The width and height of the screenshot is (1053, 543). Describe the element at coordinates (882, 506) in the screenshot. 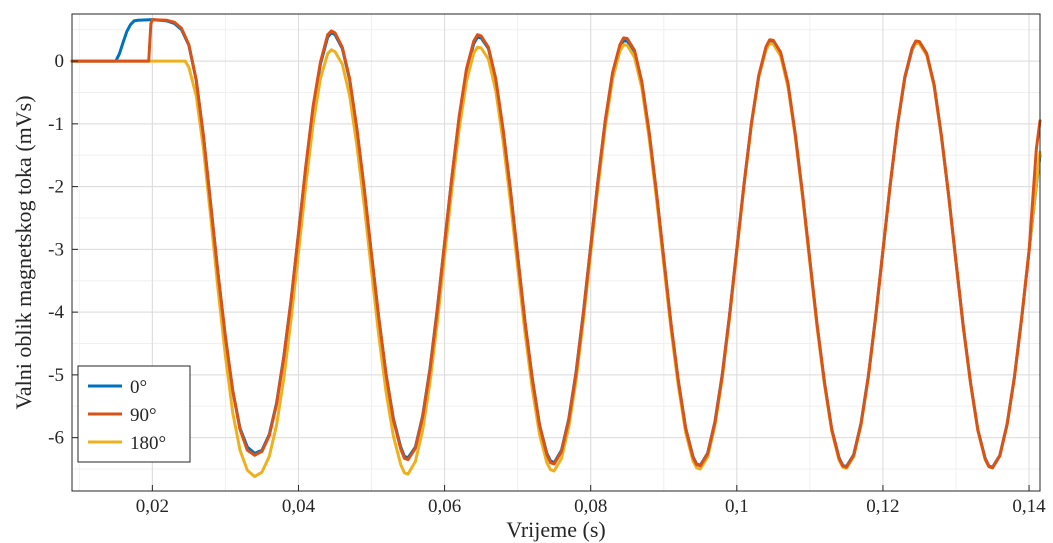

I see `x-tick-label: 0,12` at that location.